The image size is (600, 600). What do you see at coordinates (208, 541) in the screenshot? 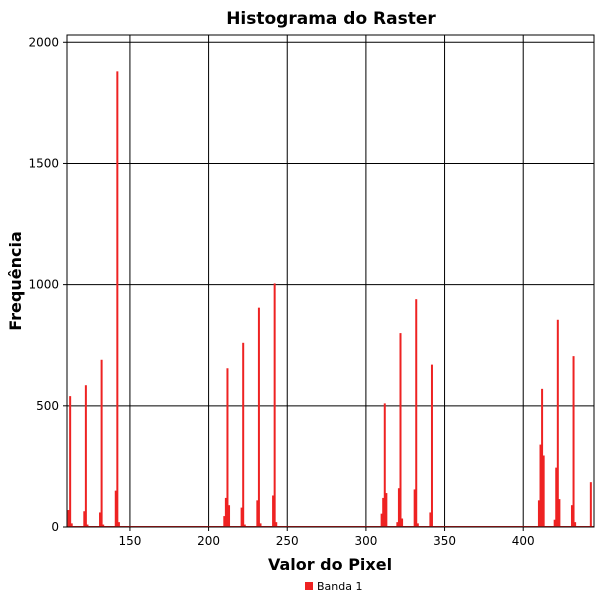
I see `x-tick-label: 200` at bounding box center [208, 541].